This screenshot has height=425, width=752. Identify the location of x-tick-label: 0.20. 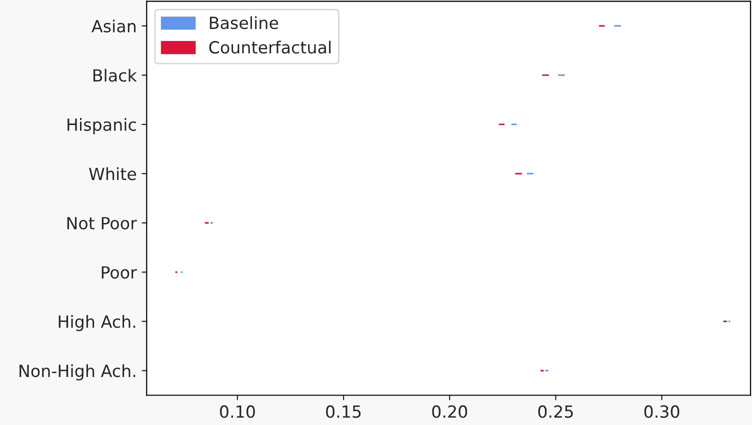
(450, 411).